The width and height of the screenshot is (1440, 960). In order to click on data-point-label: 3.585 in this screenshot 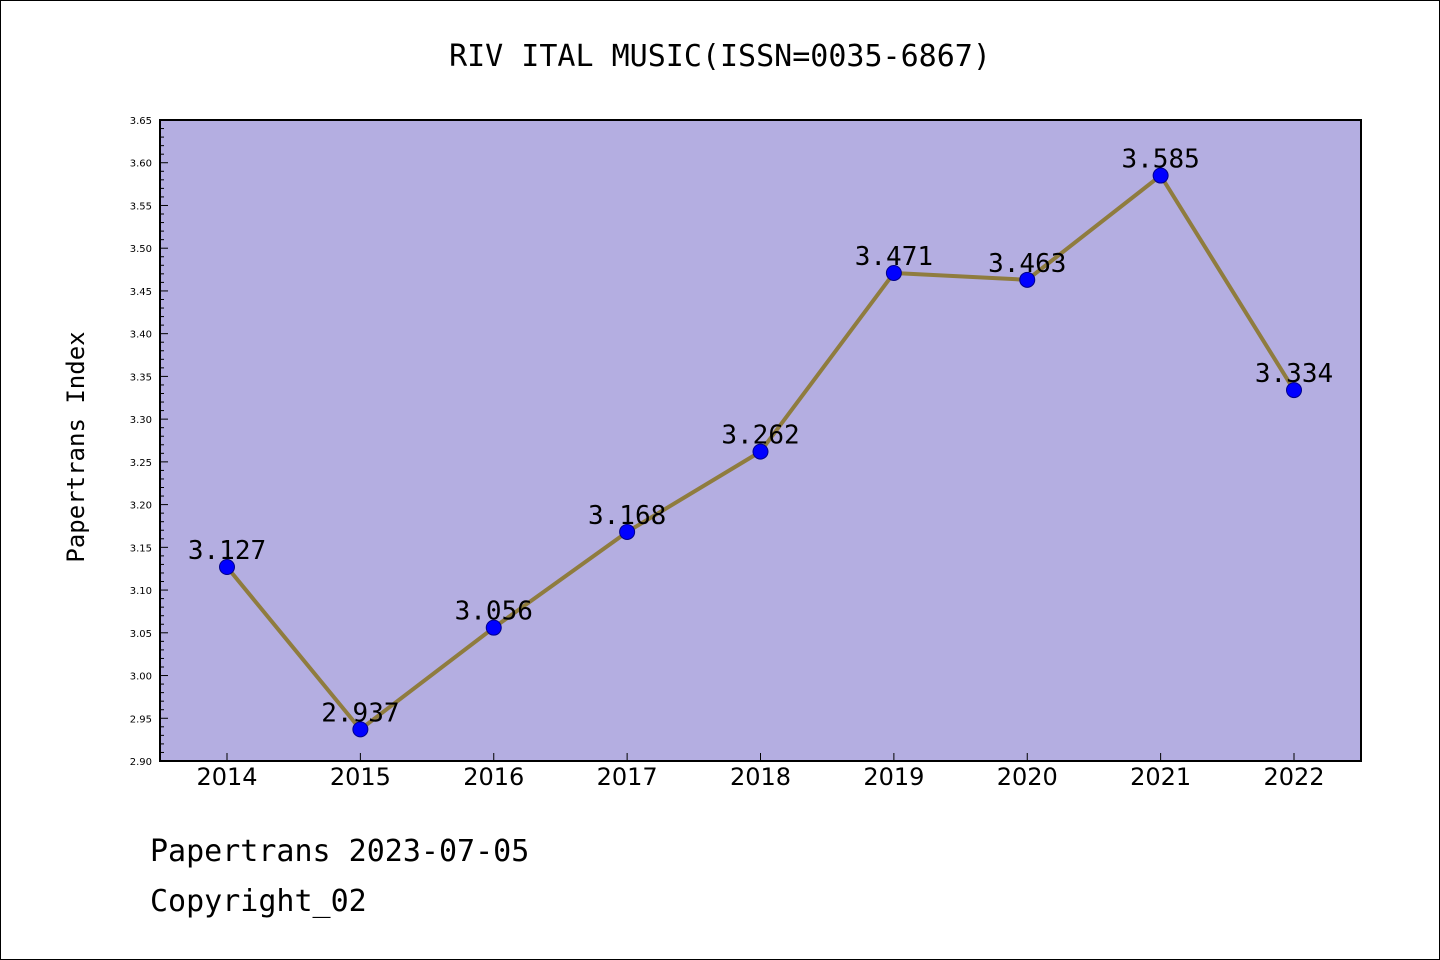, I will do `click(1160, 160)`.